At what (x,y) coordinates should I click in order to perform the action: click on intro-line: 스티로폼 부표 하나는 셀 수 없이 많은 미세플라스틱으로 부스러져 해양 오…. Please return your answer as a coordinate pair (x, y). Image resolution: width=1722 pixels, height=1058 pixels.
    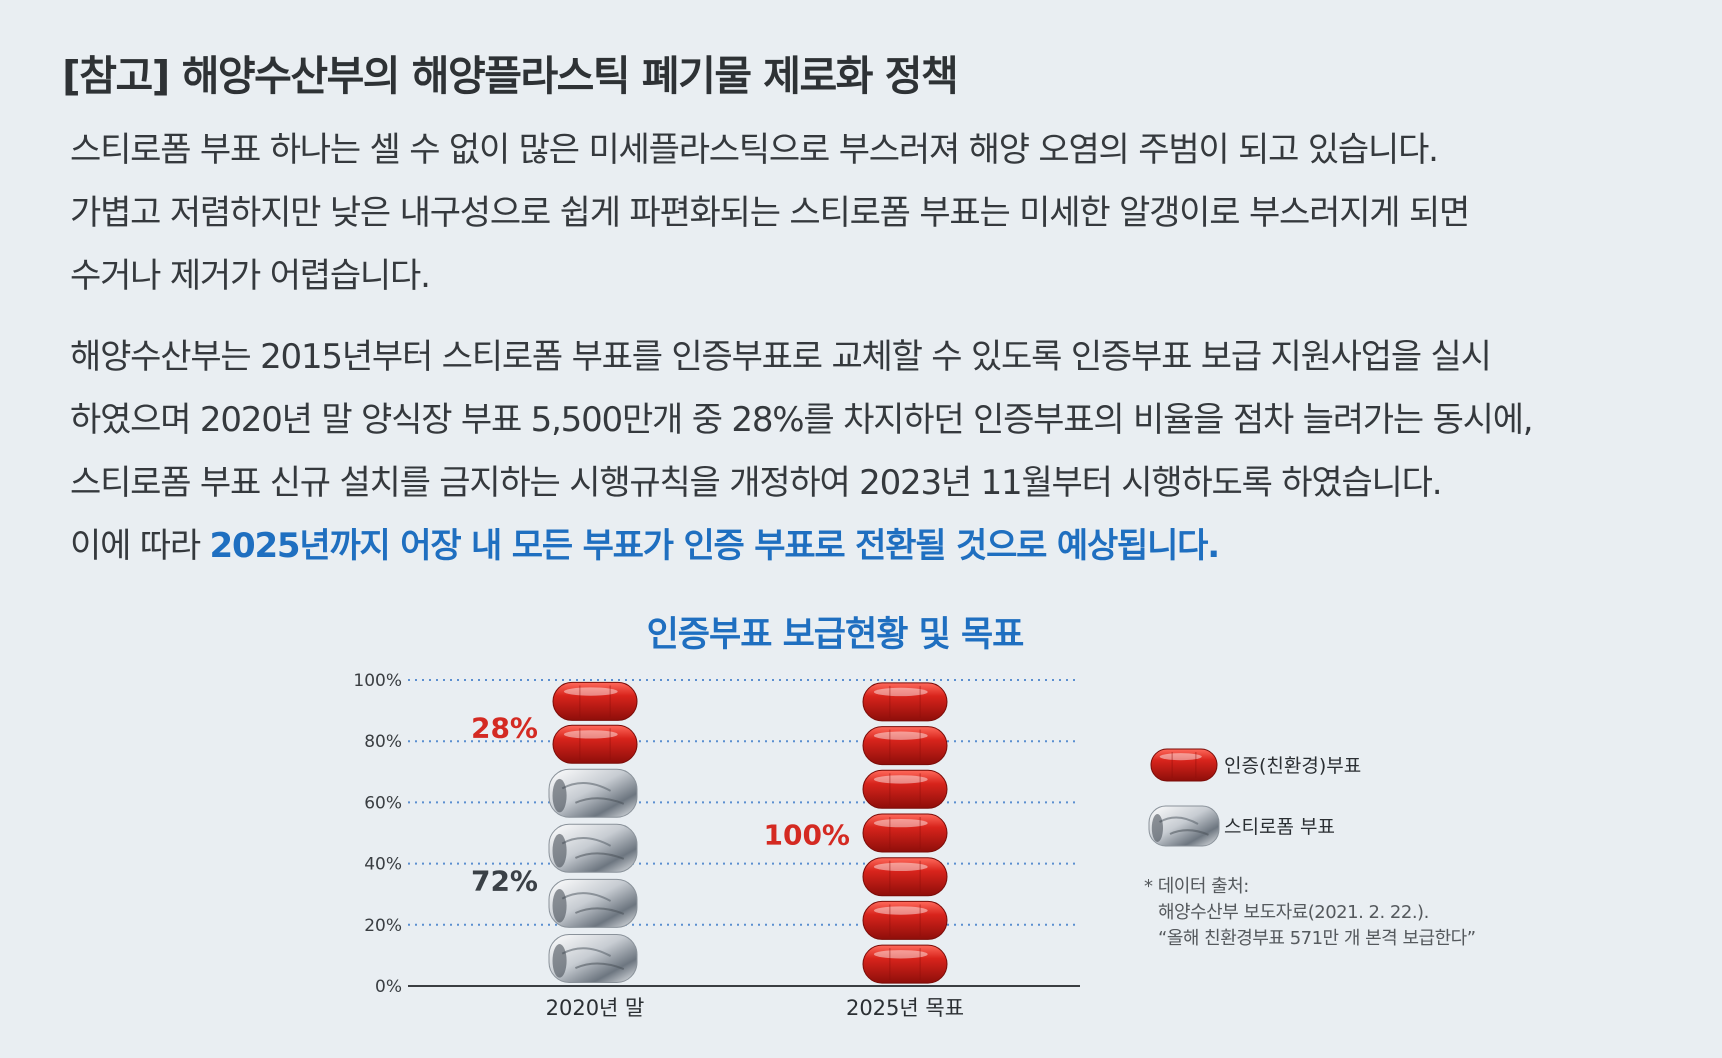
    Looking at the image, I should click on (754, 150).